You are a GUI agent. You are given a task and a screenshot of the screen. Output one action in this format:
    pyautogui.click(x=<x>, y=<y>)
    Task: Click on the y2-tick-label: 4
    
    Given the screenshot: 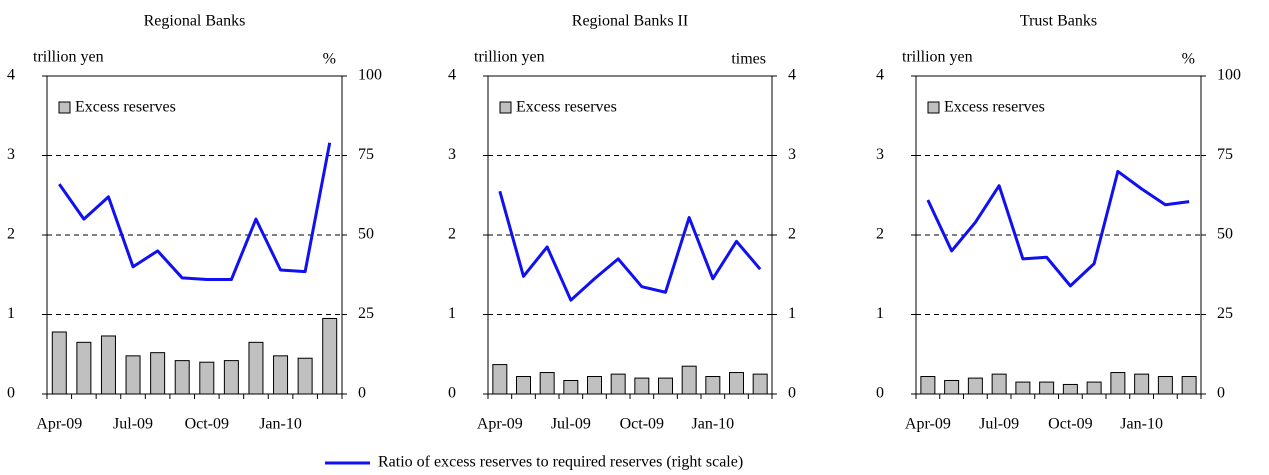 What is the action you would take?
    pyautogui.click(x=792, y=75)
    